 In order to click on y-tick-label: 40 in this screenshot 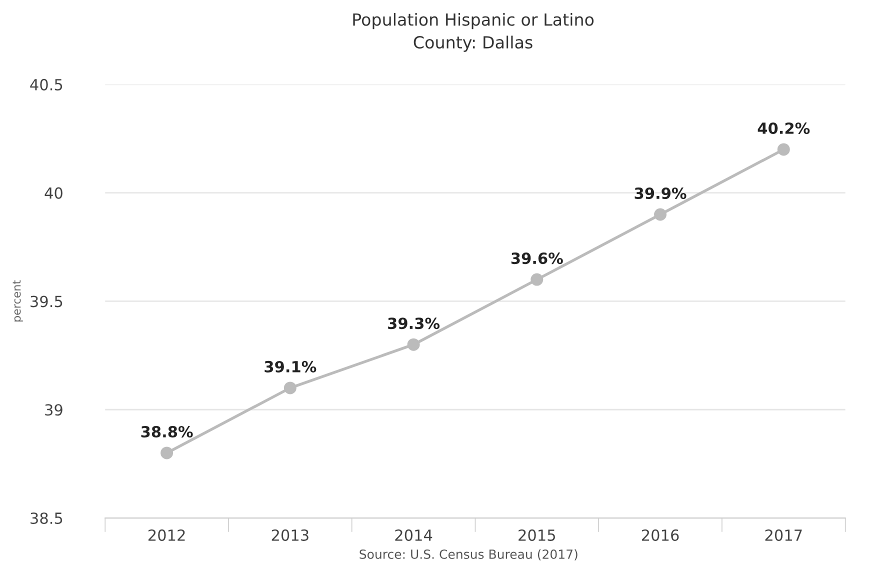, I will do `click(53, 193)`.